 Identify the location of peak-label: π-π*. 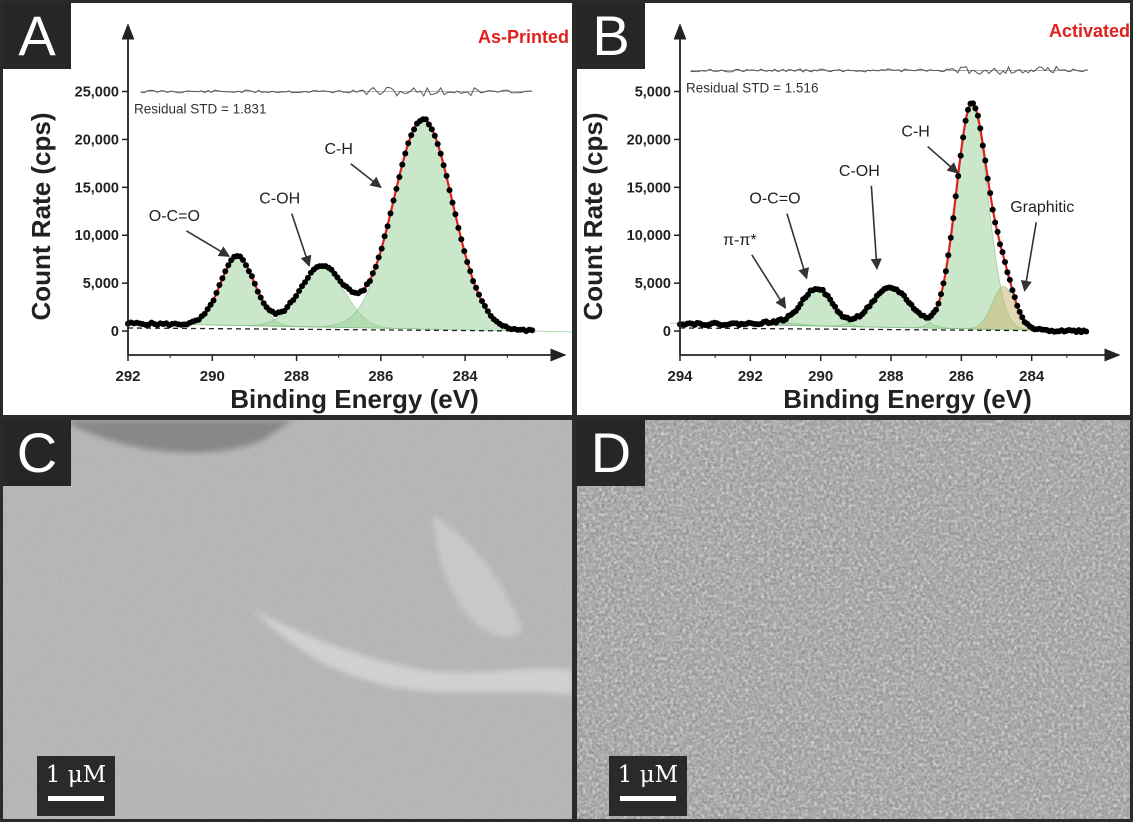
(740, 240).